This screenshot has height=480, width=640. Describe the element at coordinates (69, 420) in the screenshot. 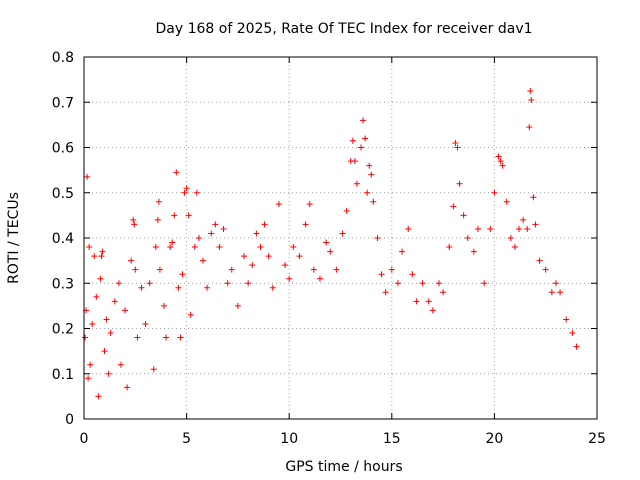

I see `y-tick-label: 0` at that location.